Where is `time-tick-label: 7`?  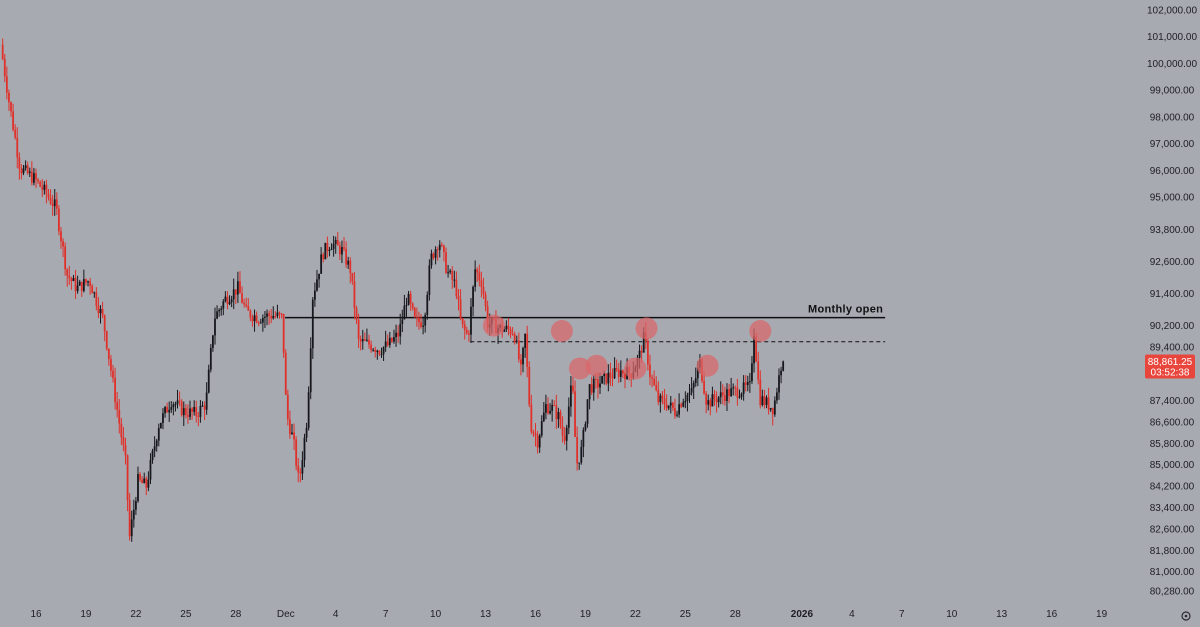
time-tick-label: 7 is located at coordinates (902, 614).